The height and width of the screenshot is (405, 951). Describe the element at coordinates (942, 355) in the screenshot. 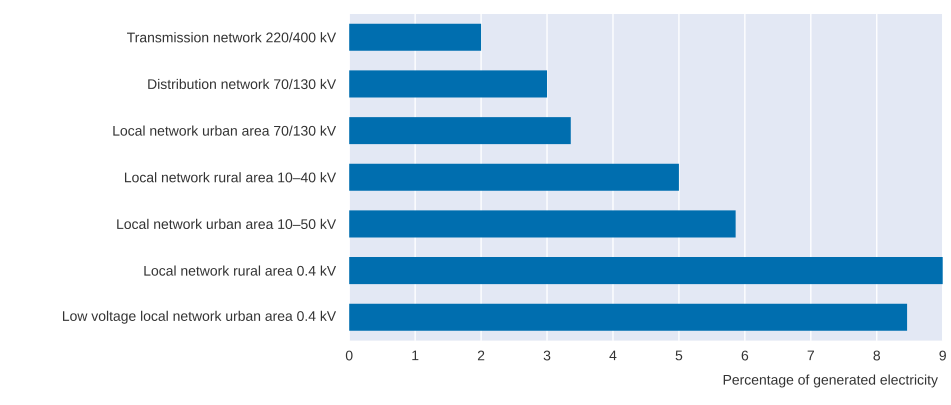

I see `x-tick-label: 9` at that location.